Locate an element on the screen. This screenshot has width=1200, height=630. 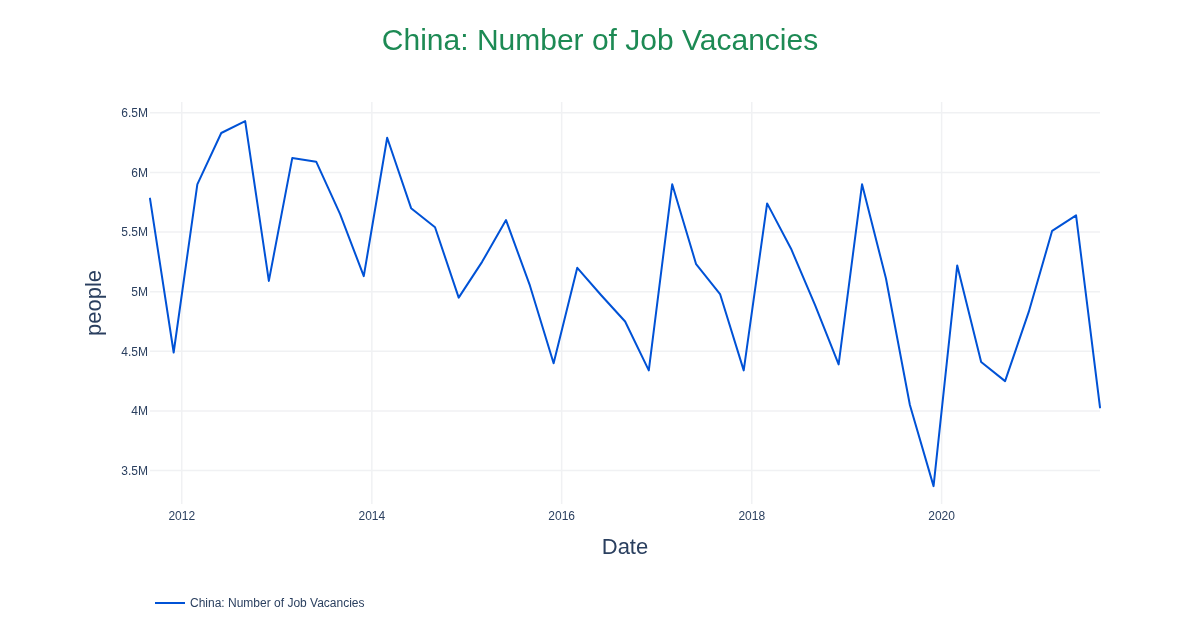
x-tick-label: 2018 is located at coordinates (752, 516).